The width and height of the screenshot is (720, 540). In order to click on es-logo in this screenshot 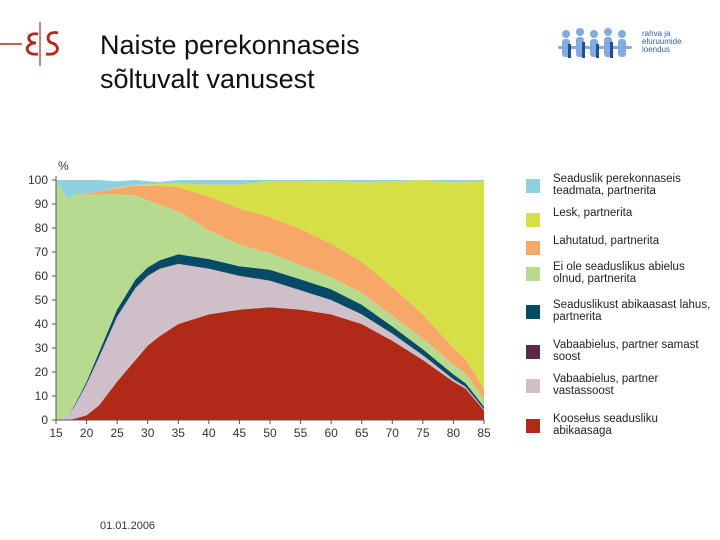, I will do `click(29, 44)`.